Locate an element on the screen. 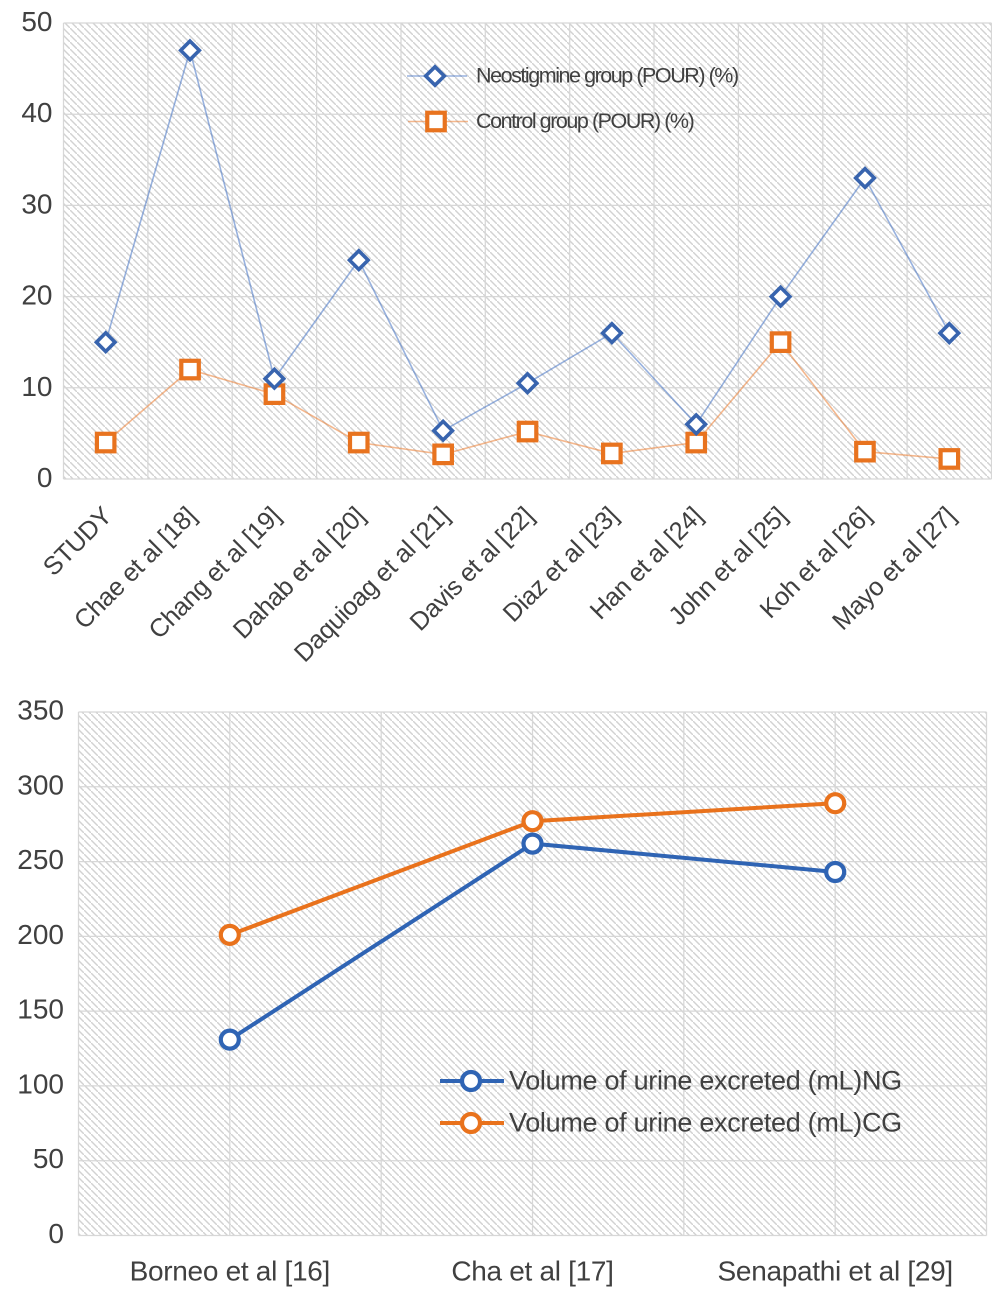  svg-text: 150 is located at coordinates (40, 1009).